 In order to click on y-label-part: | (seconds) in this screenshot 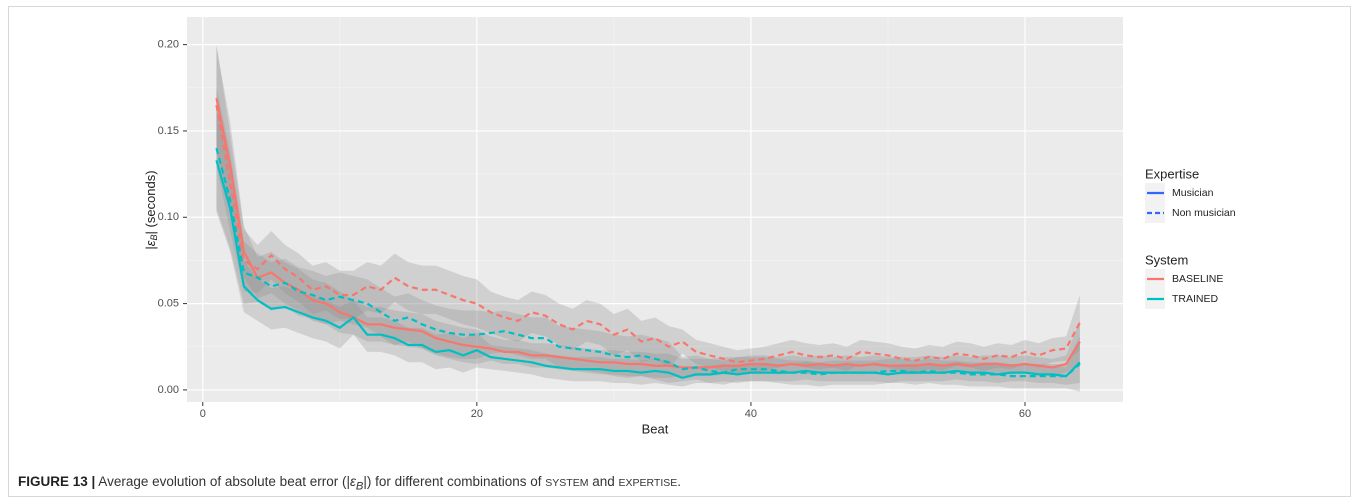, I will do `click(150, 202)`.